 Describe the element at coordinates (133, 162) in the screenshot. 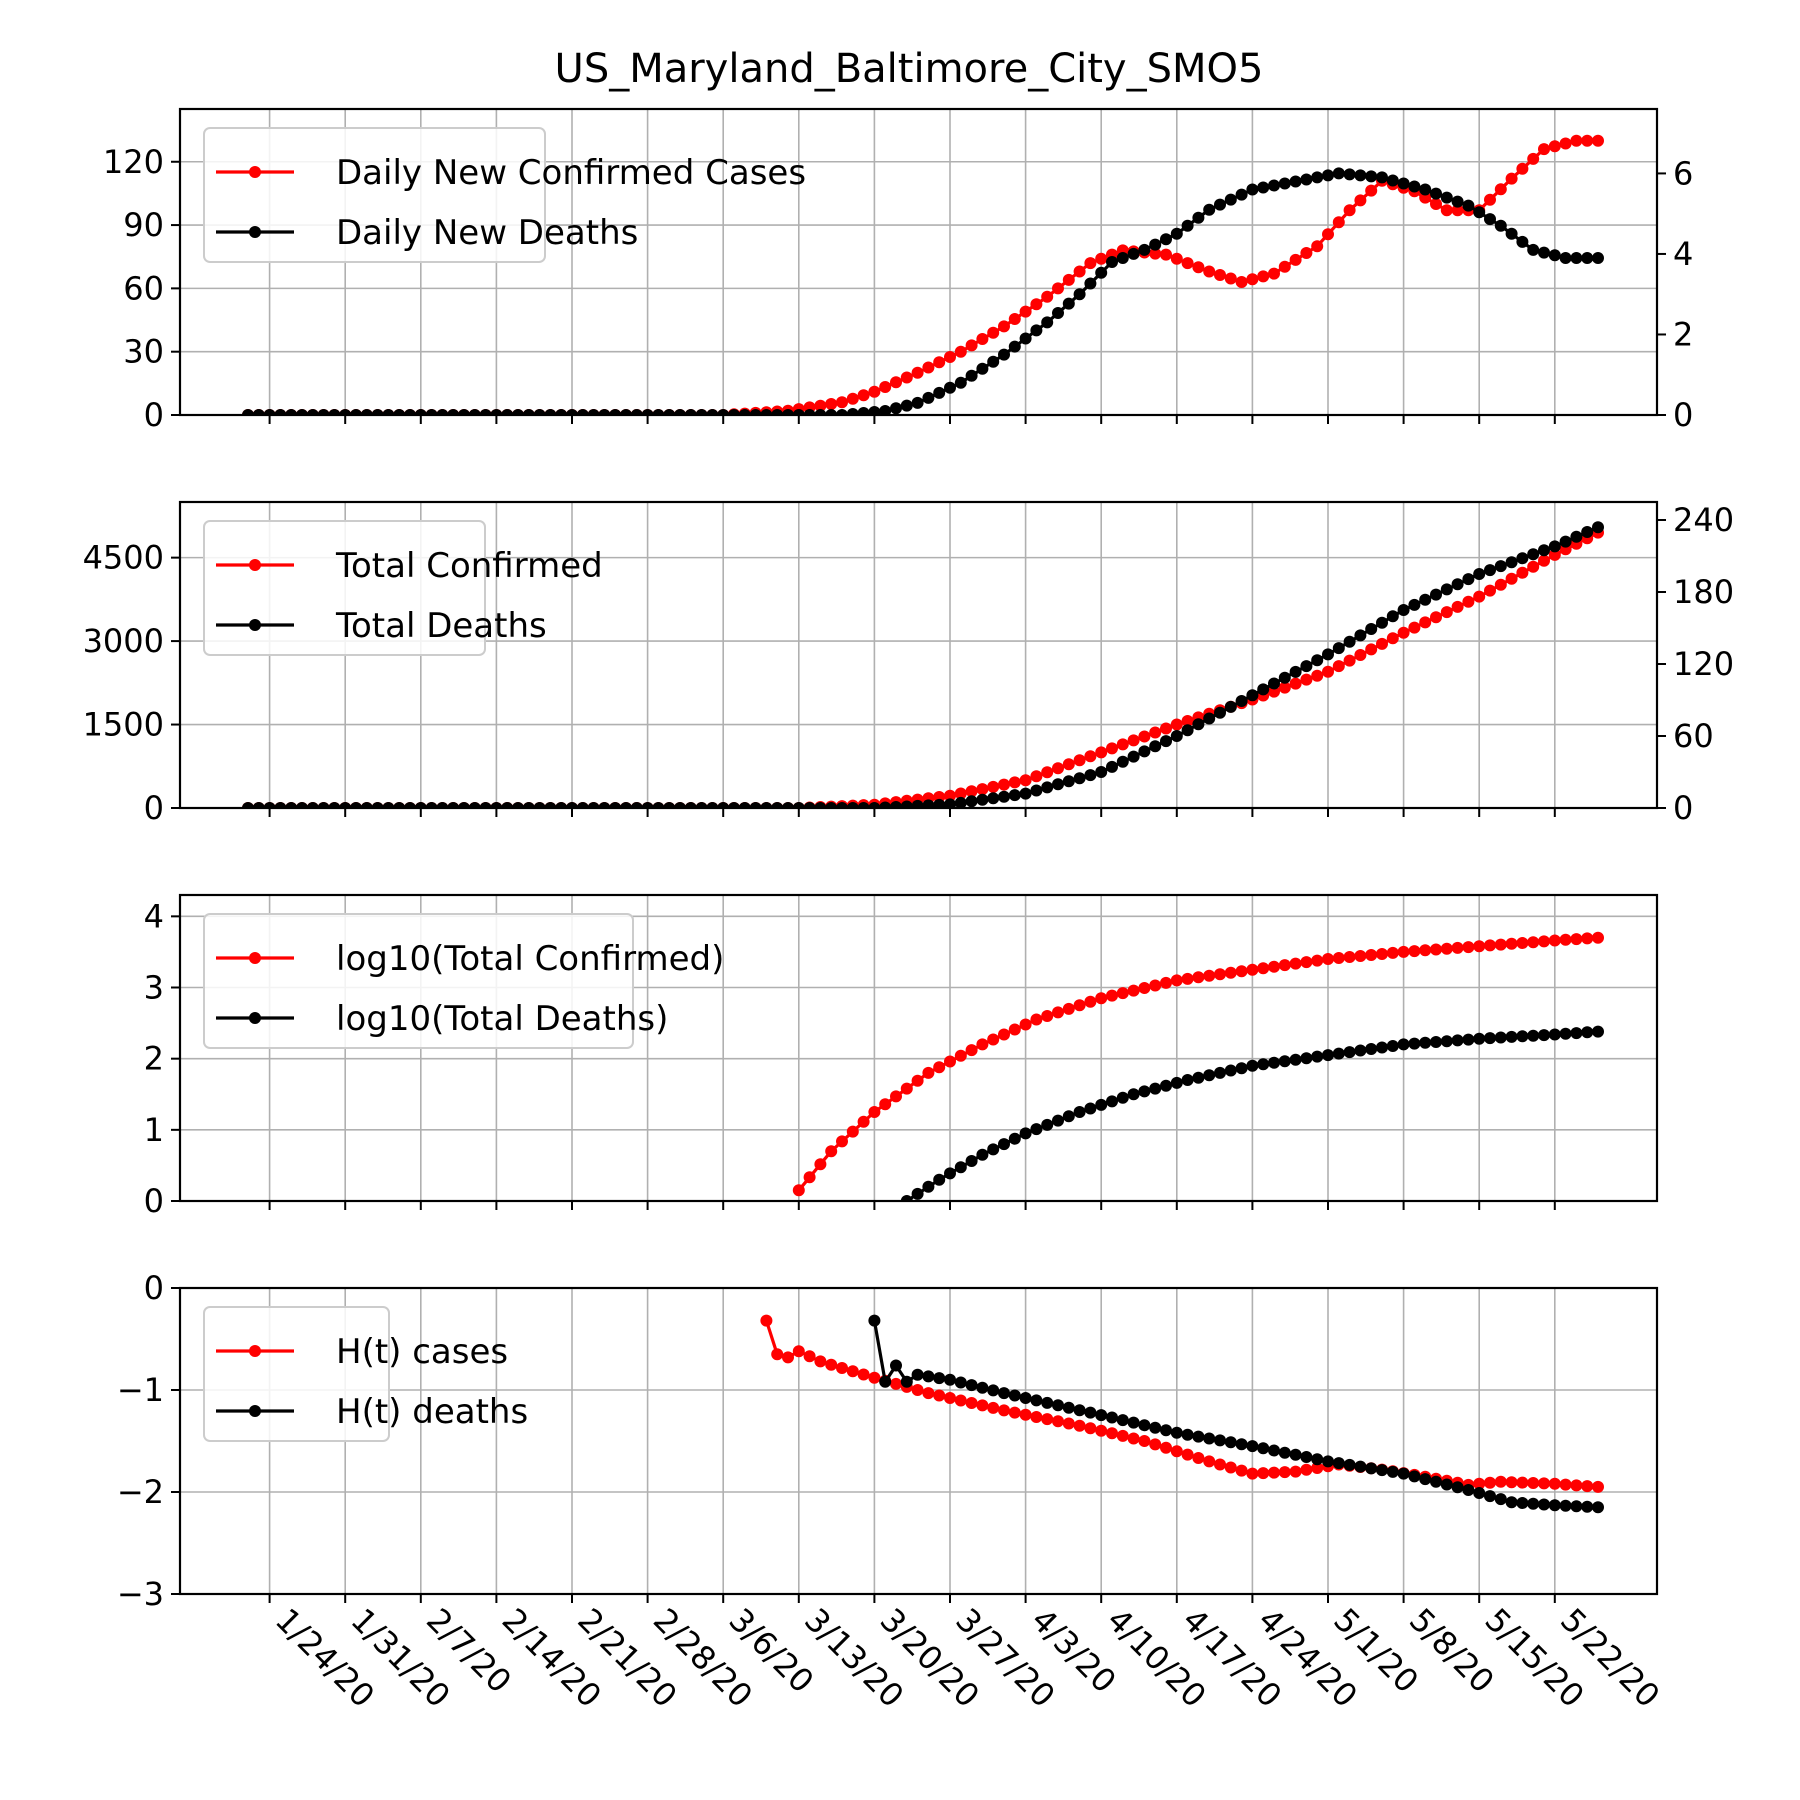

I see `y-tick-label-left: 120` at that location.